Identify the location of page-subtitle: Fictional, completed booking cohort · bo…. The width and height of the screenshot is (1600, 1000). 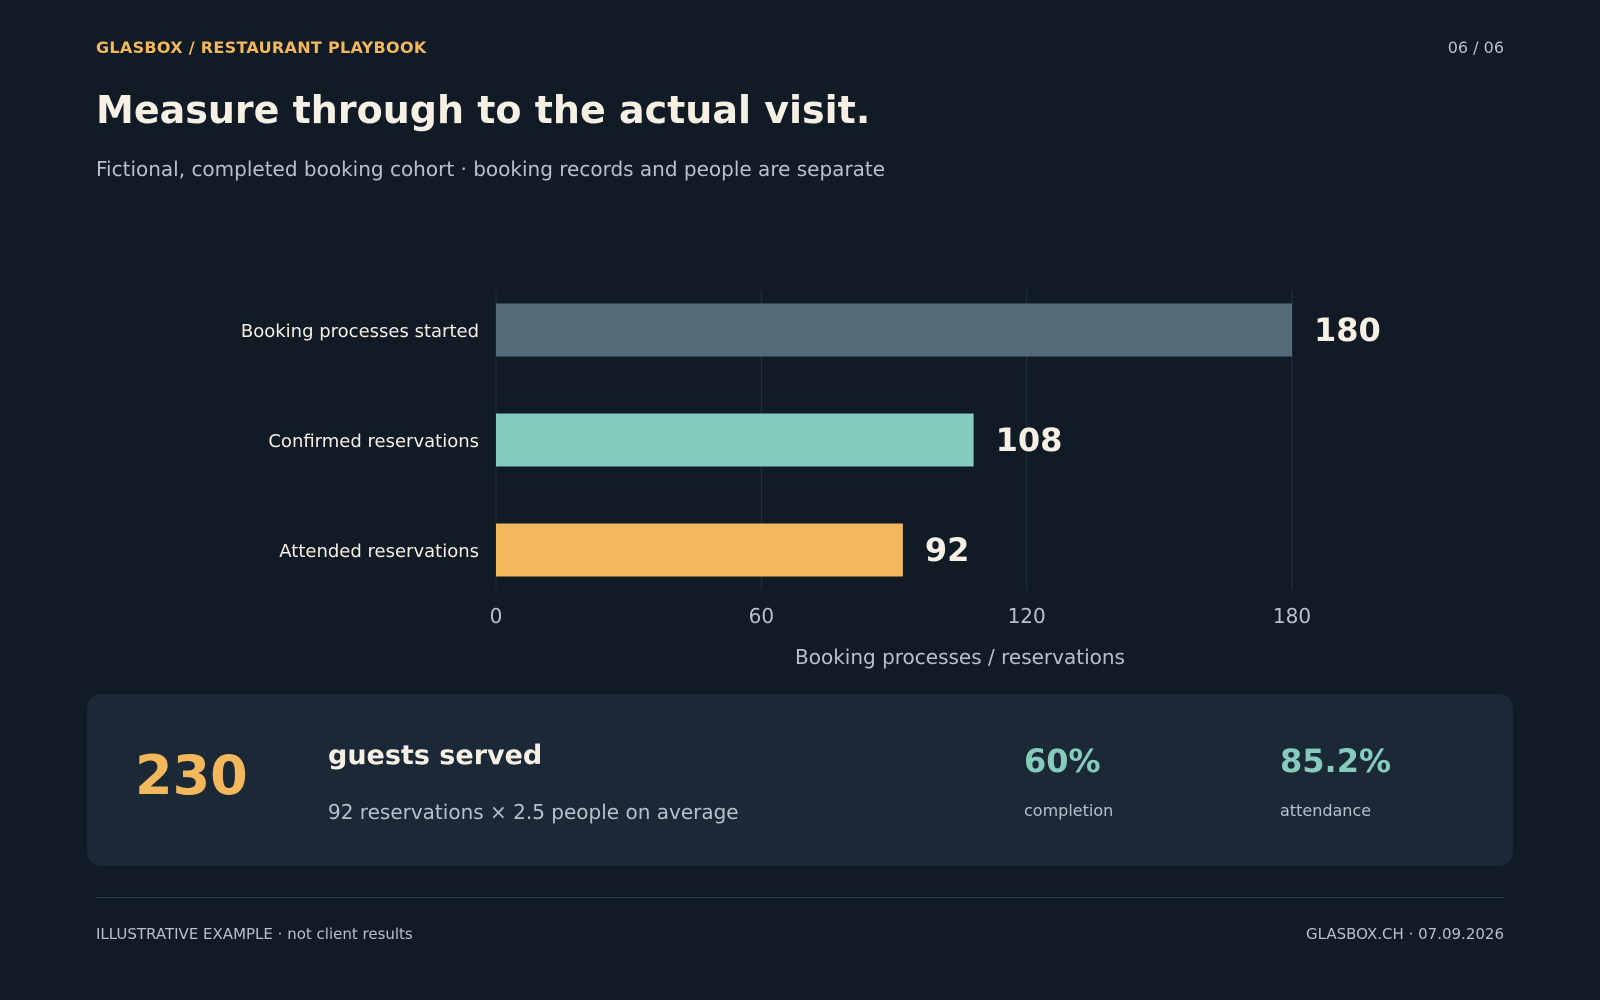
(491, 169).